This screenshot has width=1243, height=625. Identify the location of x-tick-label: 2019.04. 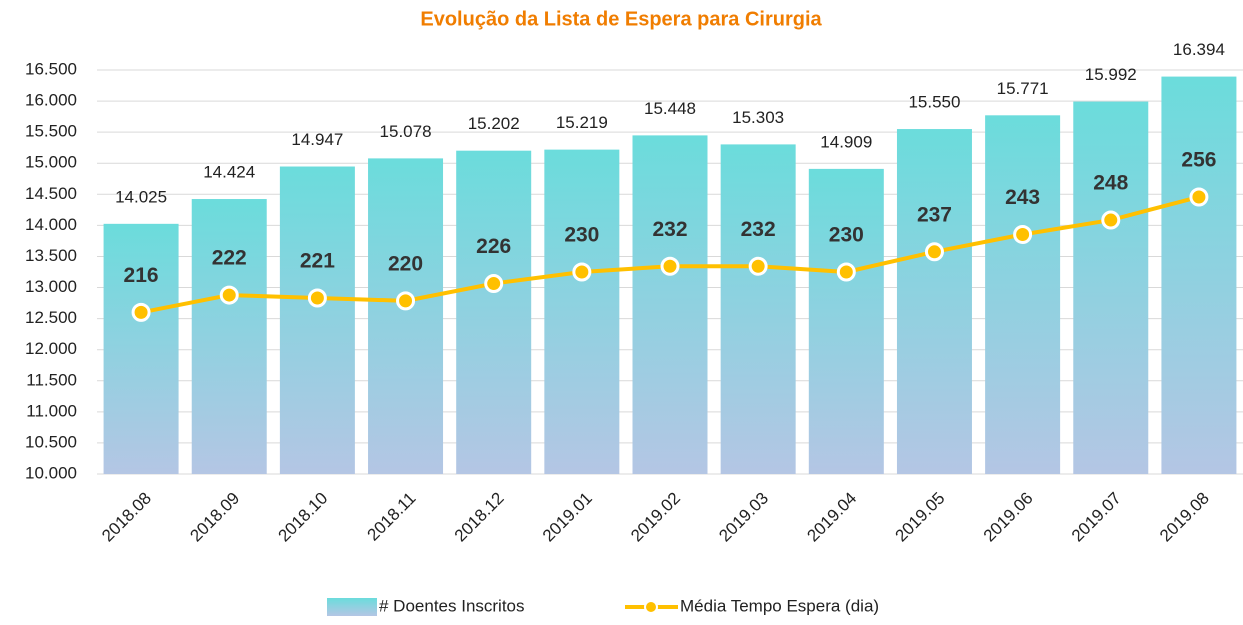
(831, 517).